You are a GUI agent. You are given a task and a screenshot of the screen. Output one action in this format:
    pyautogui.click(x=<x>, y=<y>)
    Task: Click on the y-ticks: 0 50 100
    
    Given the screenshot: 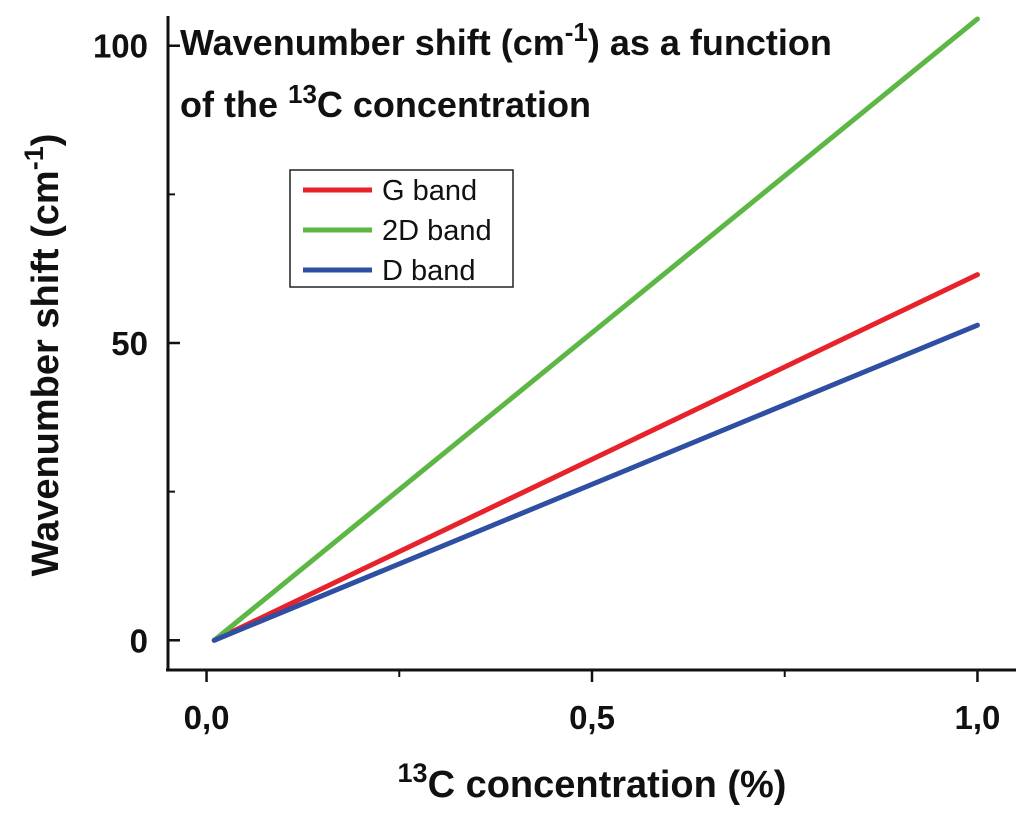 What is the action you would take?
    pyautogui.click(x=136, y=343)
    